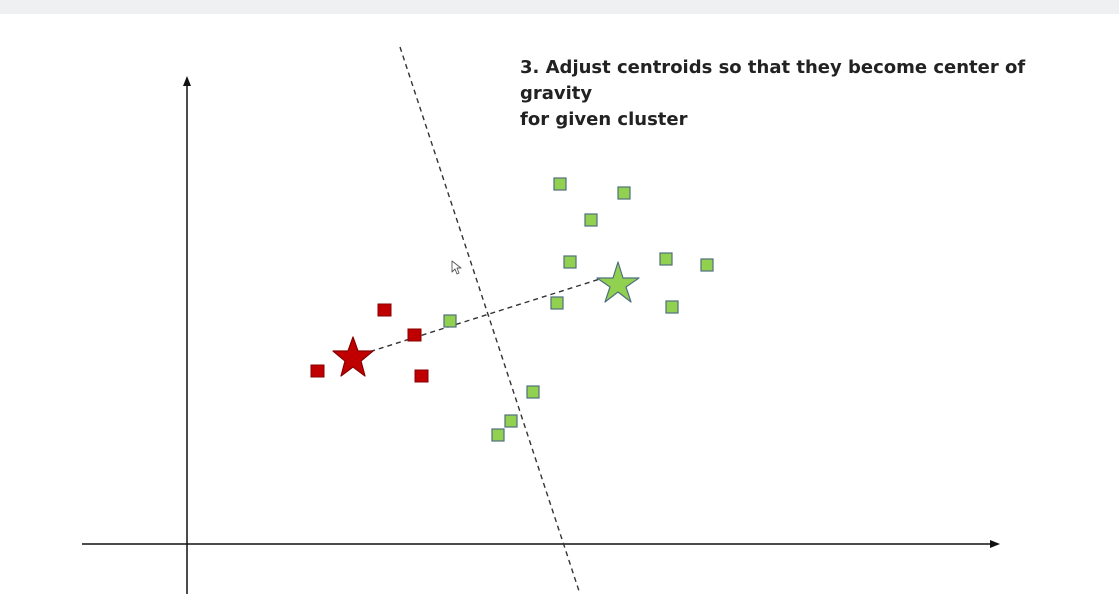 Image resolution: width=1119 pixels, height=594 pixels. I want to click on top-bar, so click(559, 7).